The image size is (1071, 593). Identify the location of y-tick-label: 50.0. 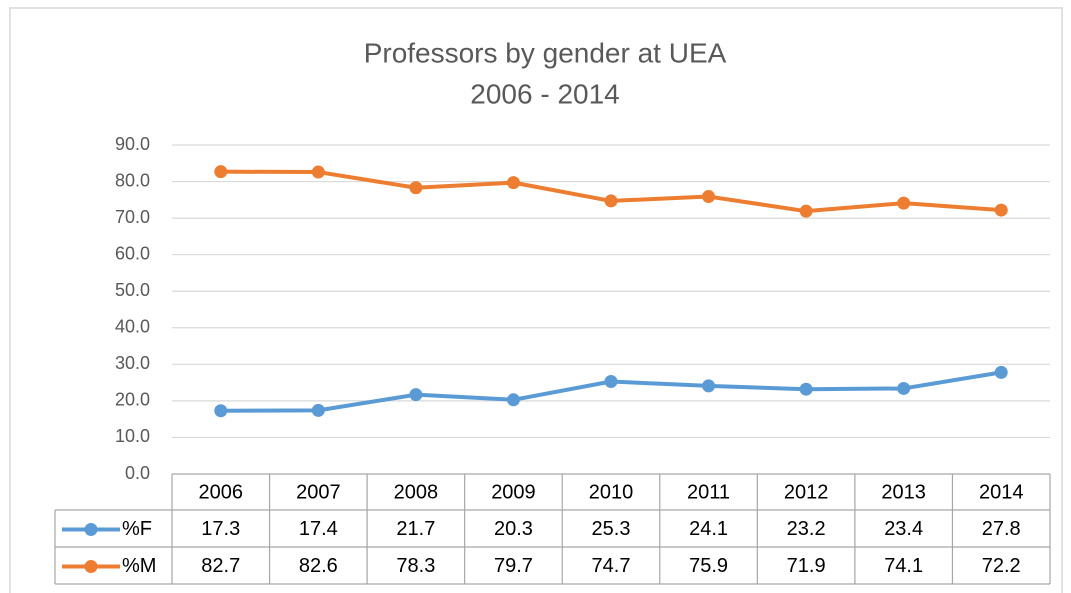
(132, 290).